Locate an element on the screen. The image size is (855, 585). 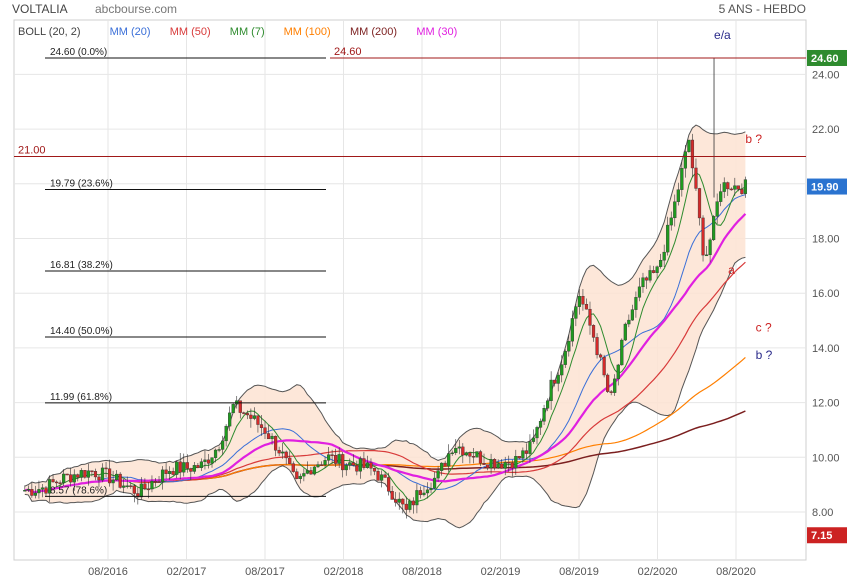
y-tick-label: 8.00 is located at coordinates (822, 513).